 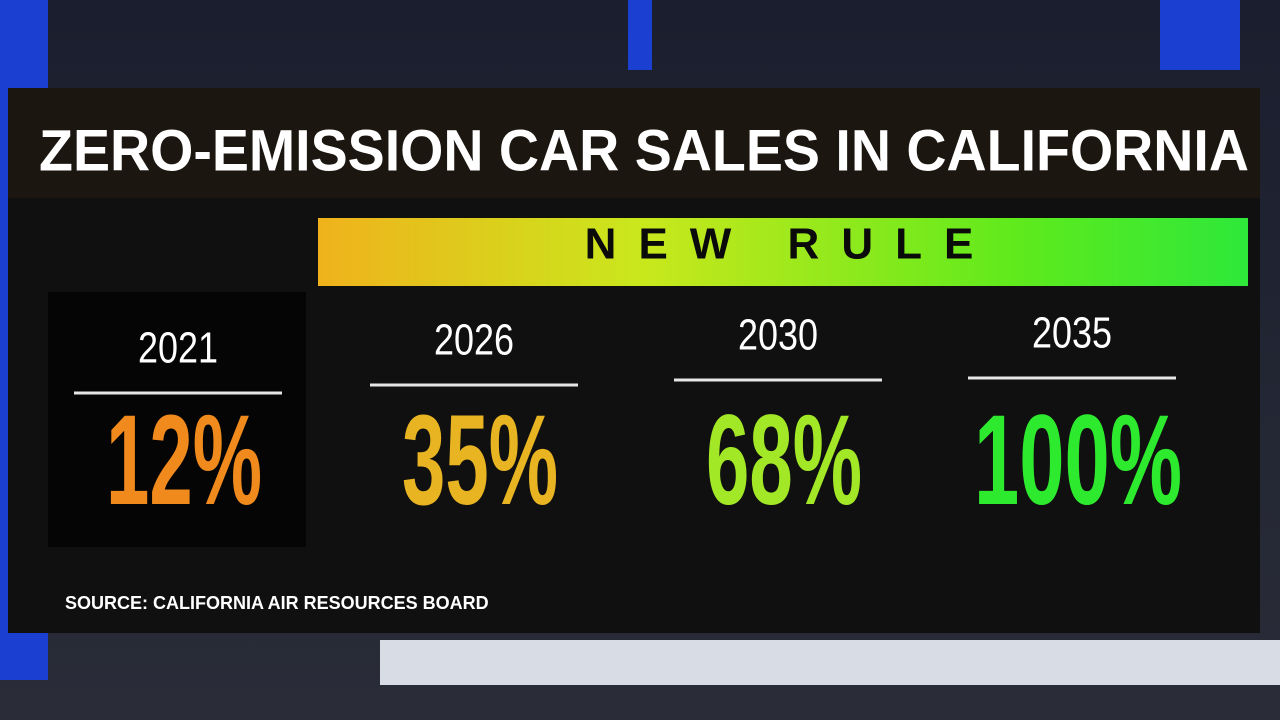 What do you see at coordinates (178, 348) in the screenshot?
I see `year: 2021` at bounding box center [178, 348].